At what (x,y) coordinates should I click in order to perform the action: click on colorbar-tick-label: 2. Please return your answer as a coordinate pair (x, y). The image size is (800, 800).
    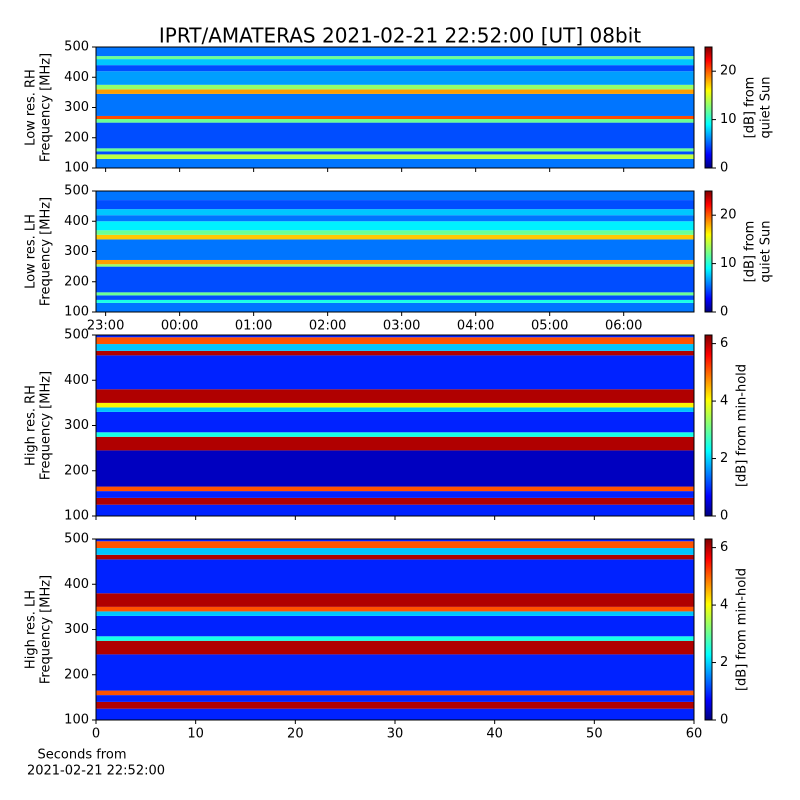
    Looking at the image, I should click on (724, 458).